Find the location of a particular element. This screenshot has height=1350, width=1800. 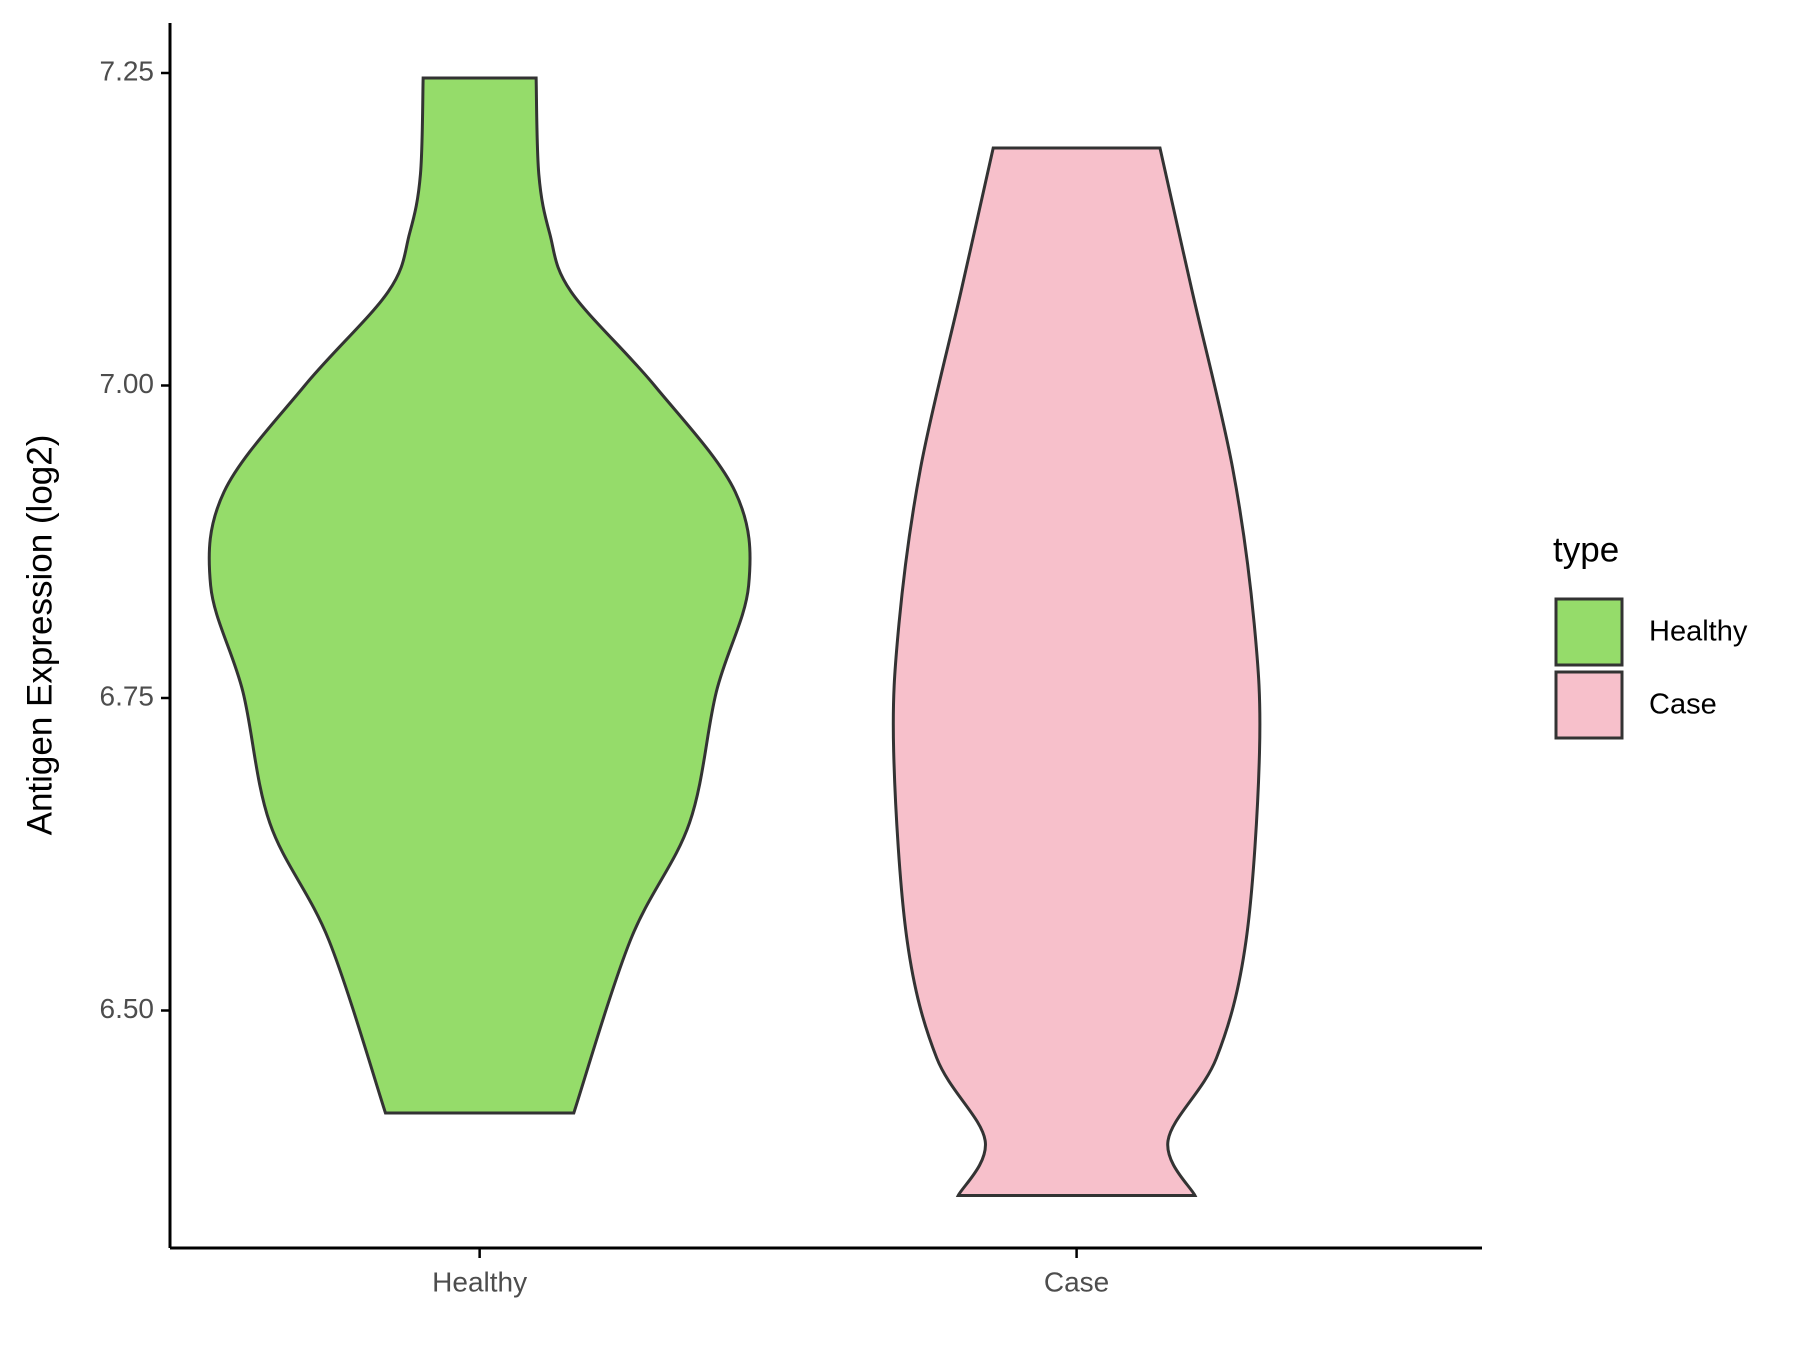

legend-label: Healthy is located at coordinates (1698, 632).